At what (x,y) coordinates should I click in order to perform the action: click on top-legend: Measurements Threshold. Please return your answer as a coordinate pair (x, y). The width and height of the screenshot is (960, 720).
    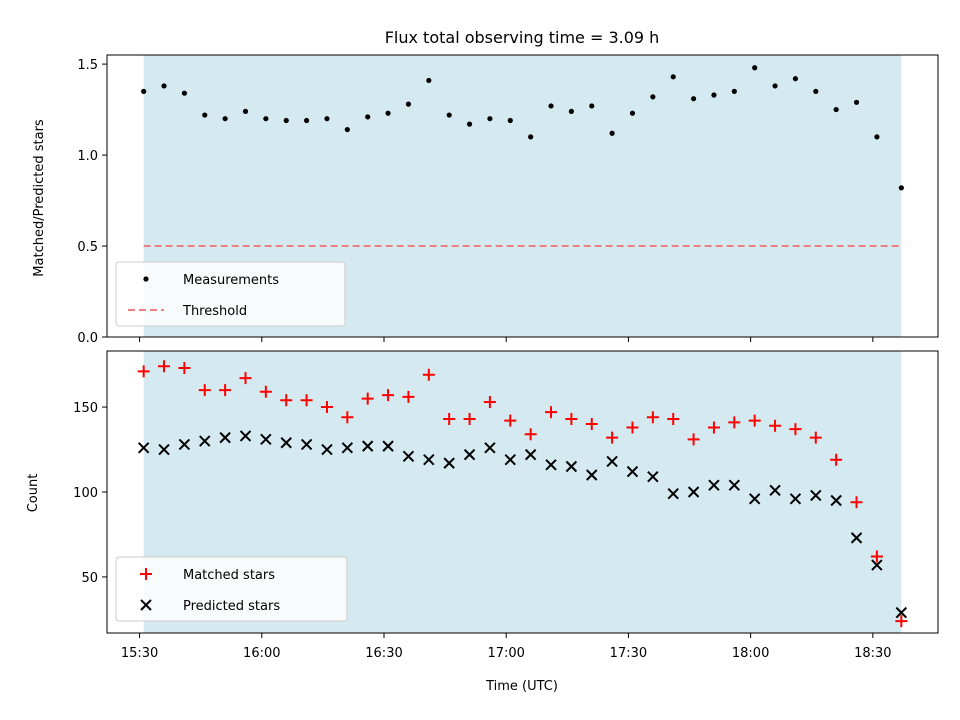
    Looking at the image, I should click on (230, 294).